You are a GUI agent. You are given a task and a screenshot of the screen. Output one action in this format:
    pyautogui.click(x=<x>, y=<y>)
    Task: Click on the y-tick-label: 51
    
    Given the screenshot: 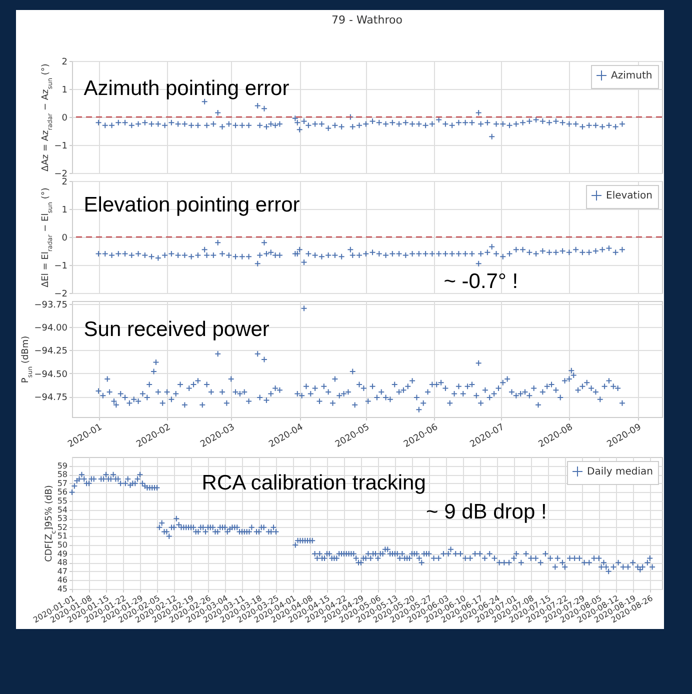 What is the action you would take?
    pyautogui.click(x=62, y=536)
    